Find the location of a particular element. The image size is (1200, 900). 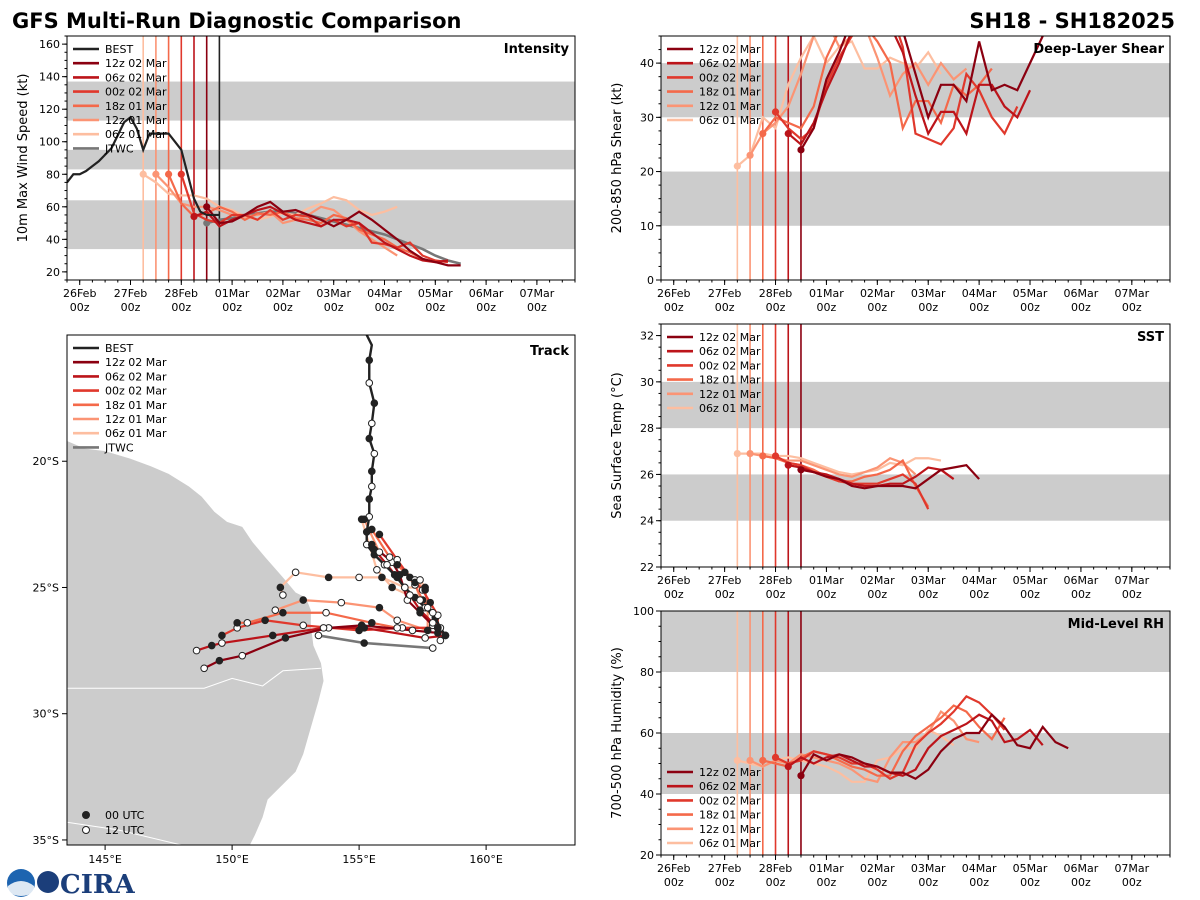

rh-xtick-label-4: 02Mar is located at coordinates (877, 868).